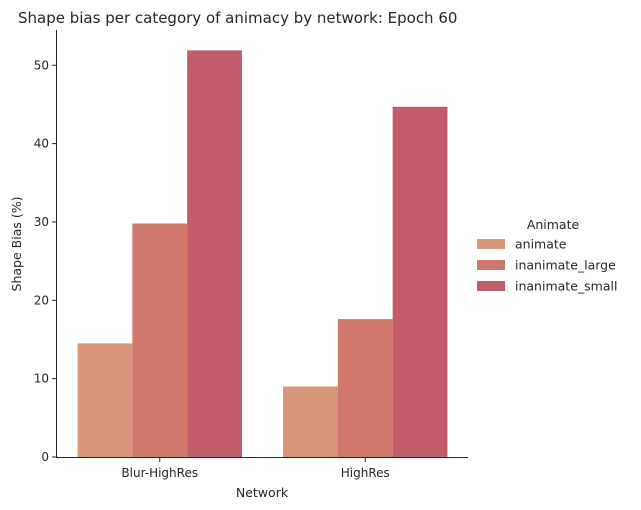 The width and height of the screenshot is (641, 510). I want to click on x-tick-label: HighRes, so click(365, 473).